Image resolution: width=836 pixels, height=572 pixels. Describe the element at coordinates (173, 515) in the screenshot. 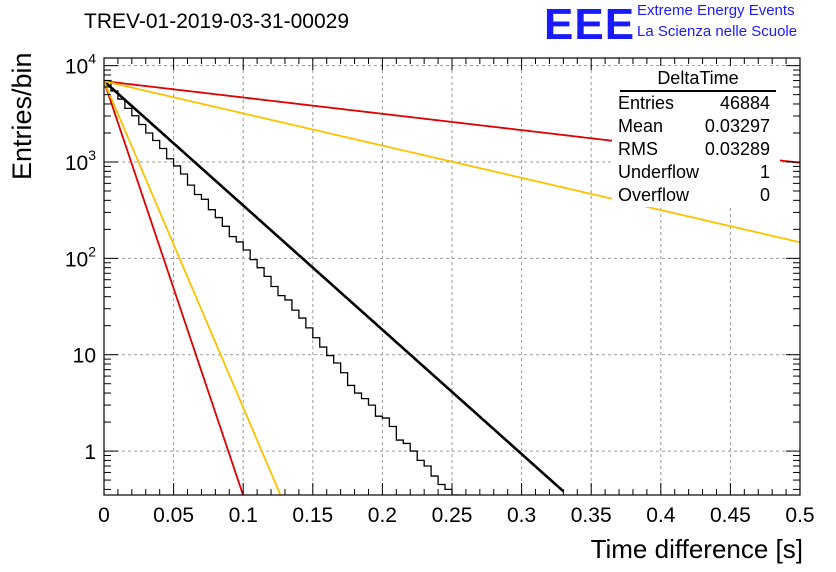

I see `x-tick-label: 0.05` at that location.